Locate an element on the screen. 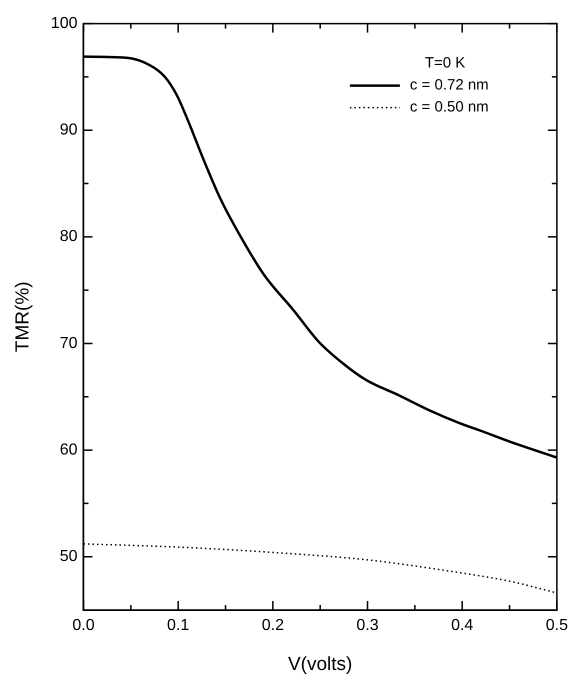 Image resolution: width=582 pixels, height=688 pixels. legend-label: c = 0.72 nm is located at coordinates (449, 85).